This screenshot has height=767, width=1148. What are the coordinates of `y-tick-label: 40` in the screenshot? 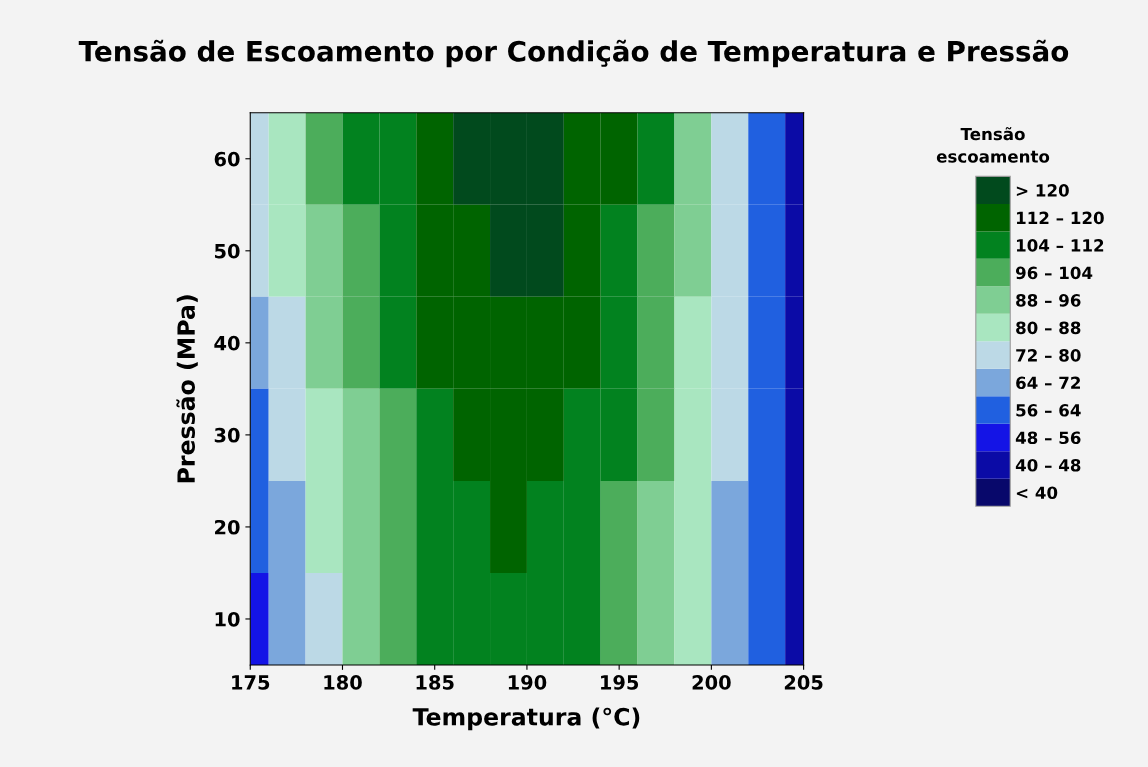 It's located at (227, 343).